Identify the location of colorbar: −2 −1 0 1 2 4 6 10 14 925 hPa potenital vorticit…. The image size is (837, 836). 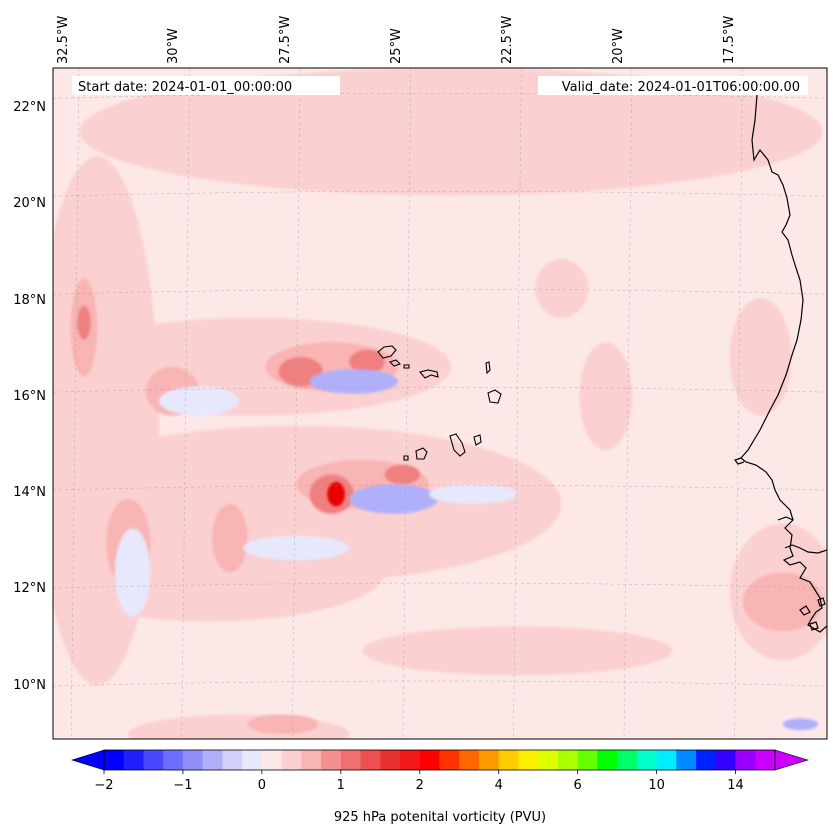
(440, 787).